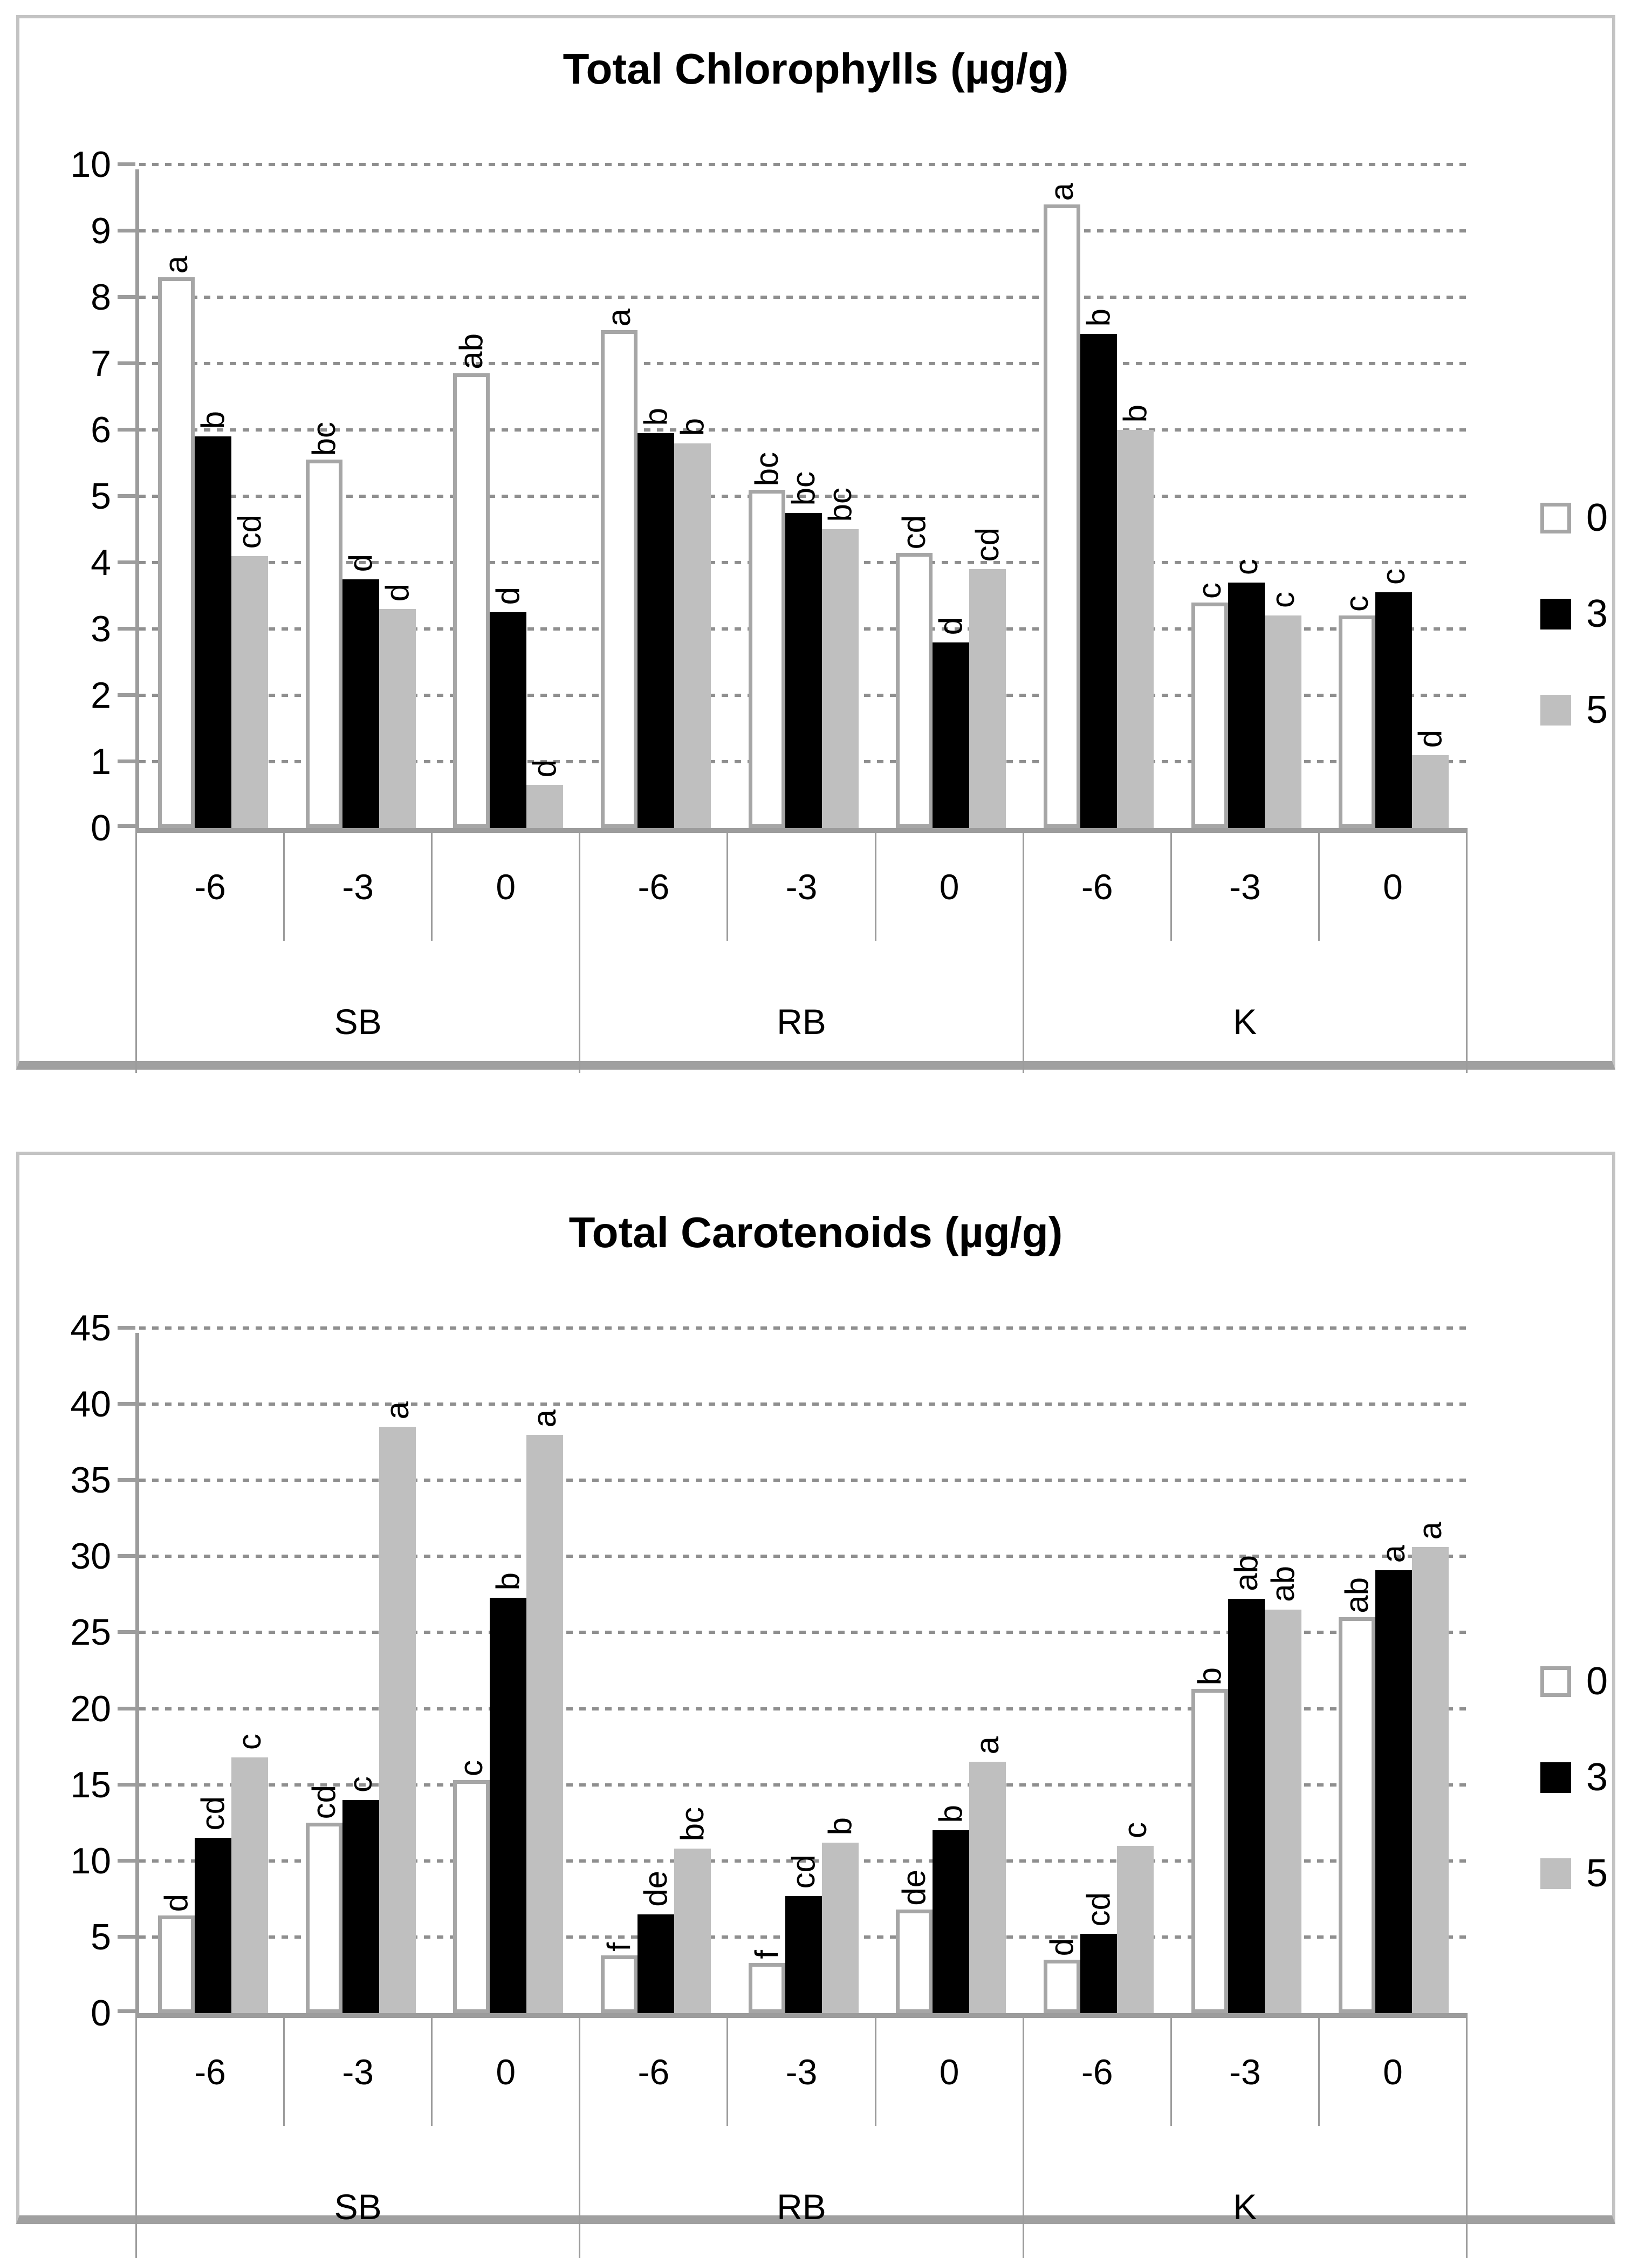  What do you see at coordinates (1597, 1874) in the screenshot?
I see `legend-label: 5` at bounding box center [1597, 1874].